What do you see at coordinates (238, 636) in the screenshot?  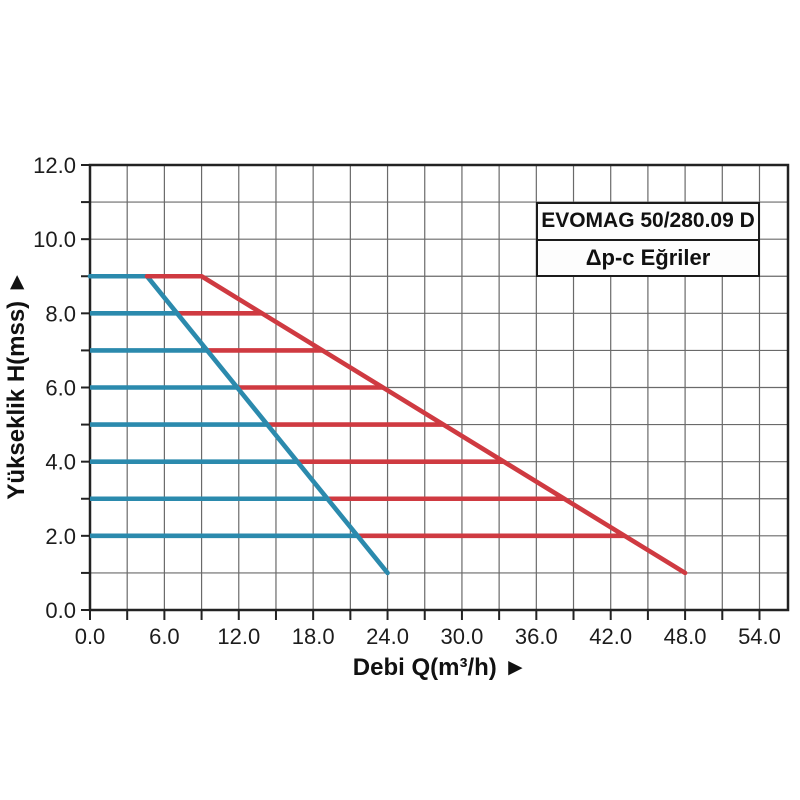 I see `x-tick-label: 12.0` at bounding box center [238, 636].